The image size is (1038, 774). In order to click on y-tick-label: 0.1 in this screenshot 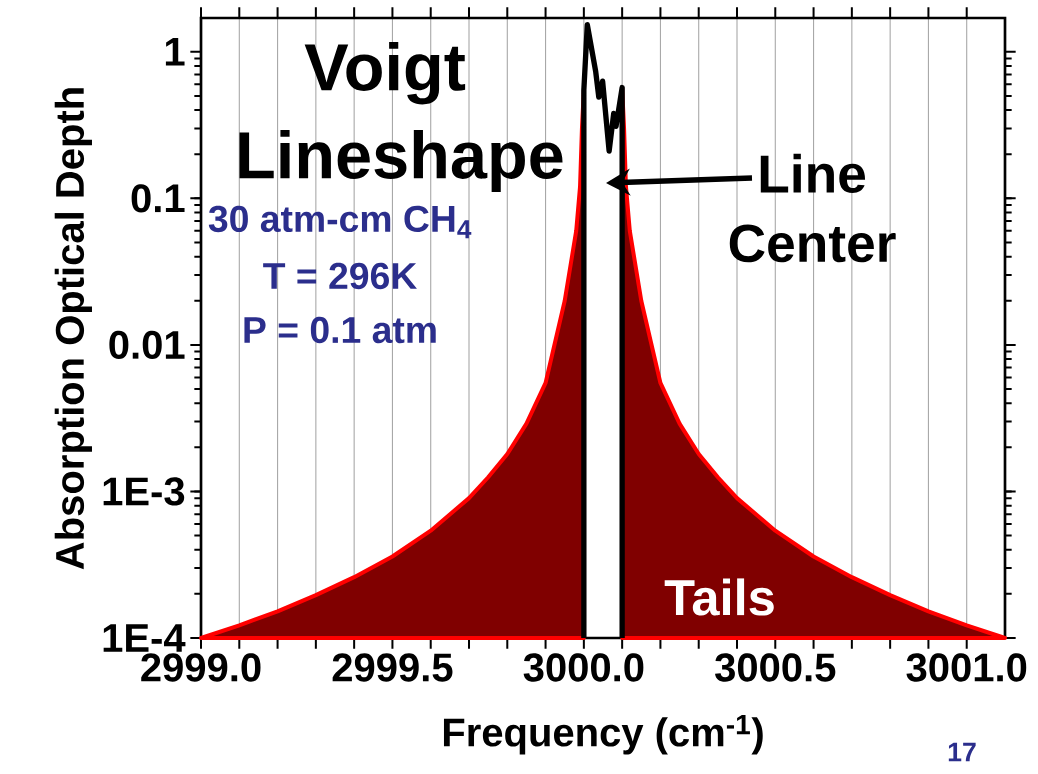, I will do `click(158, 198)`.